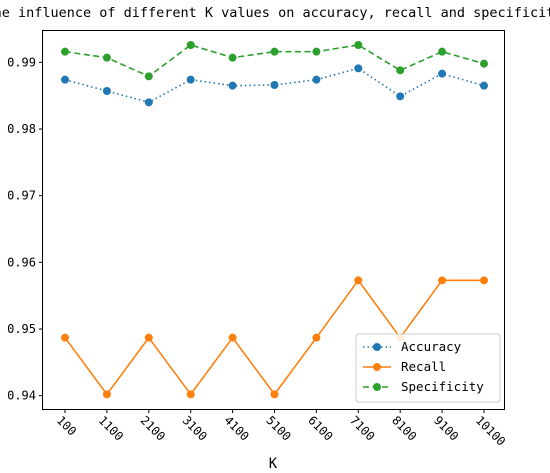  I want to click on legend-label: Recall, so click(423, 366).